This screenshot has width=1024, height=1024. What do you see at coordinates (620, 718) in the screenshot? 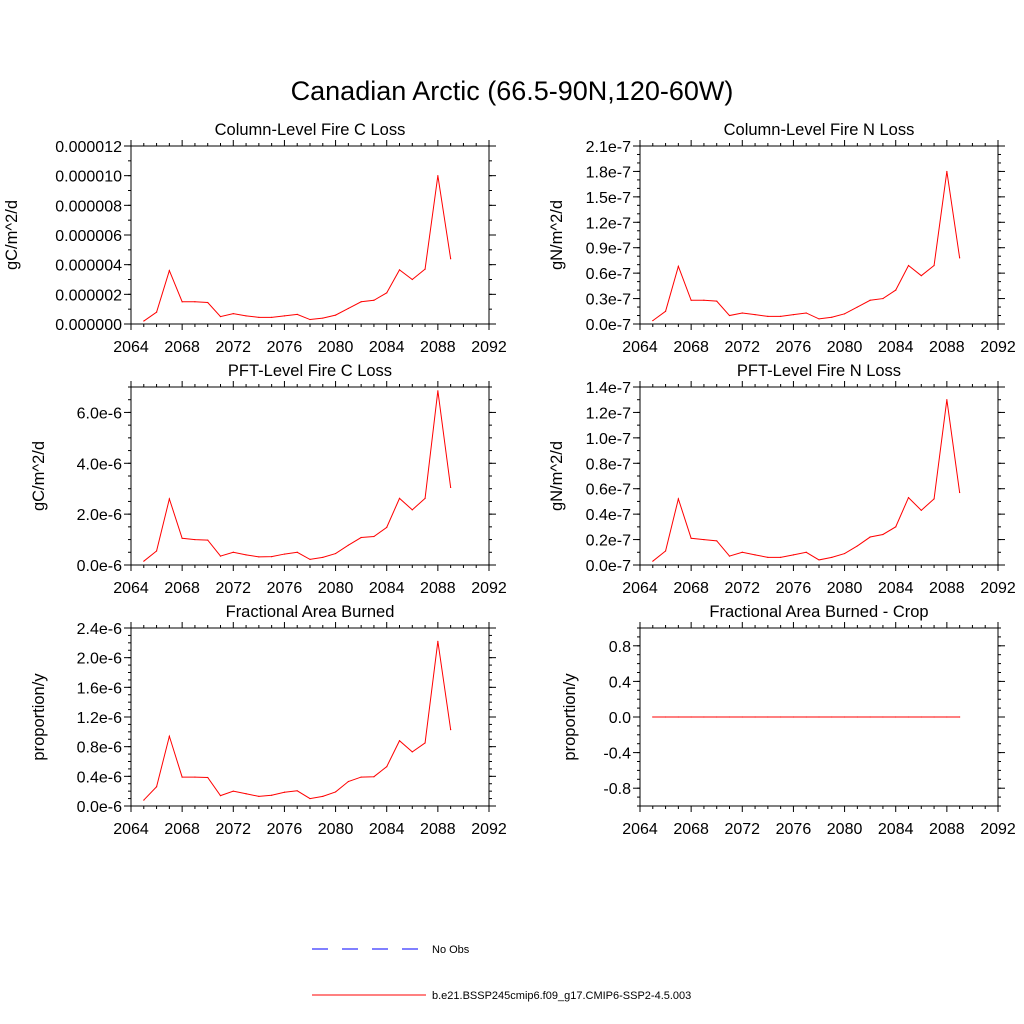
I see `y-tick-label: 0.0` at bounding box center [620, 718].